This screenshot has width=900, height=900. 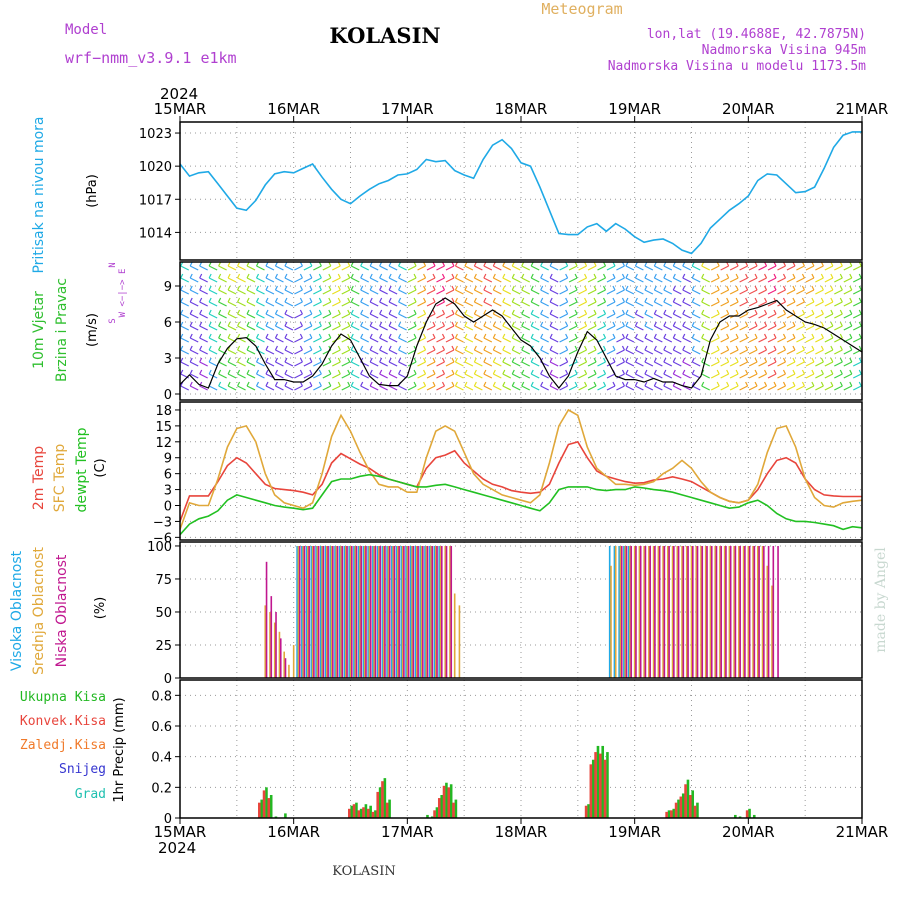 I want to click on temp-label-2m: 2m Temp, so click(x=39, y=478).